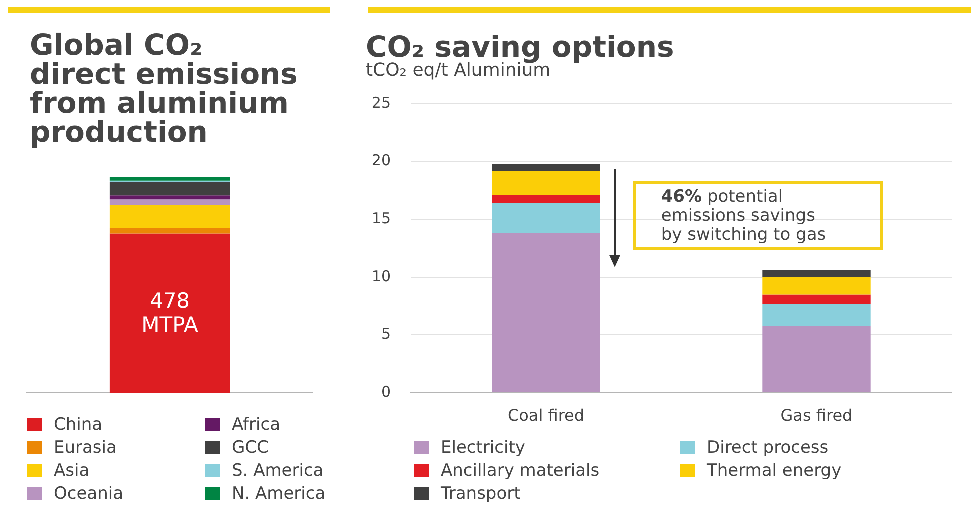  Describe the element at coordinates (521, 47) in the screenshot. I see `chart-title: CO₂ saving options` at that location.